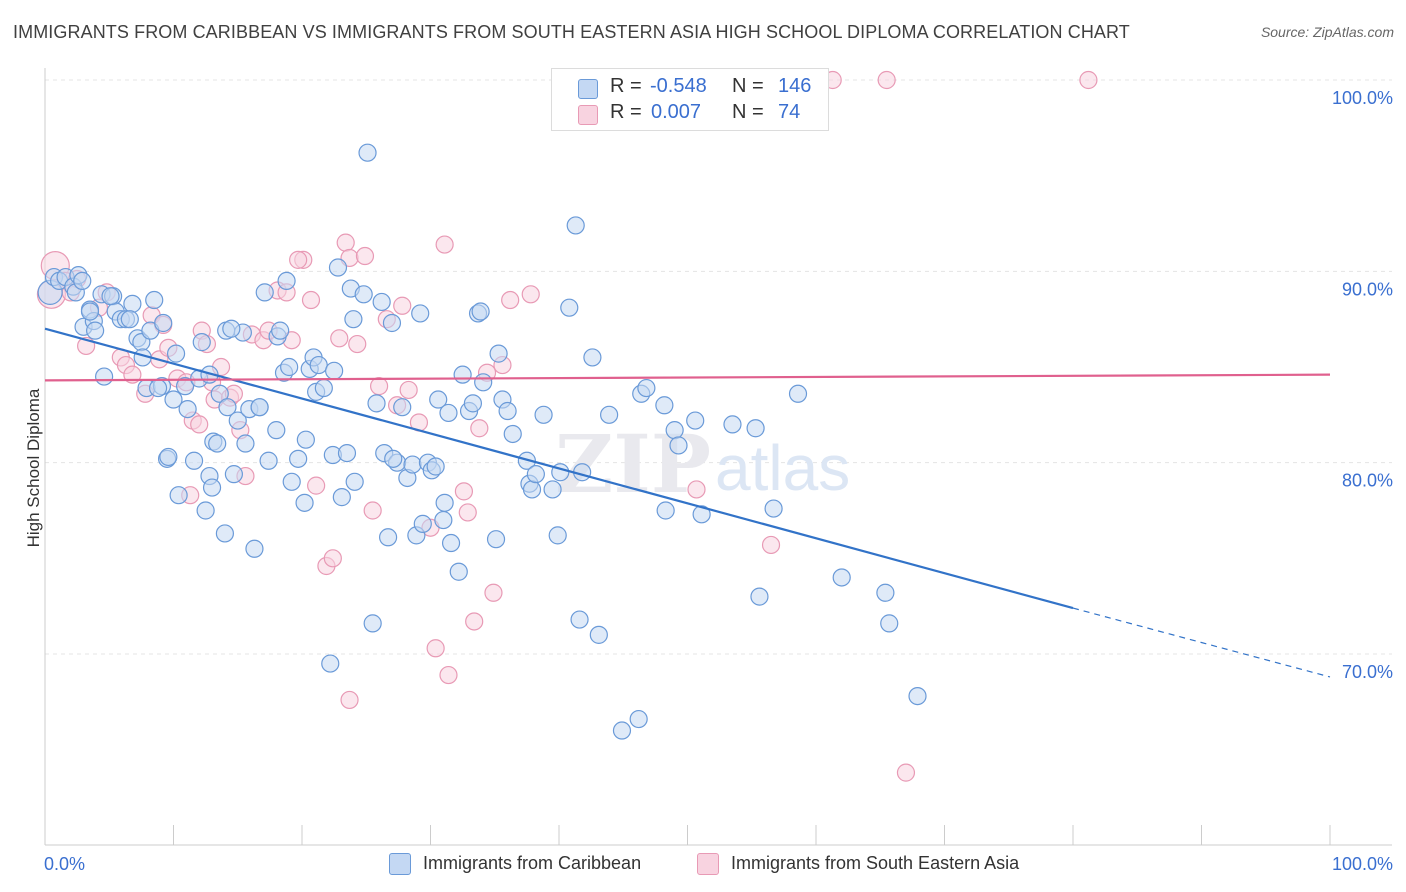  What do you see at coordinates (626, 112) in the screenshot?
I see `r-label: R =` at bounding box center [626, 112].